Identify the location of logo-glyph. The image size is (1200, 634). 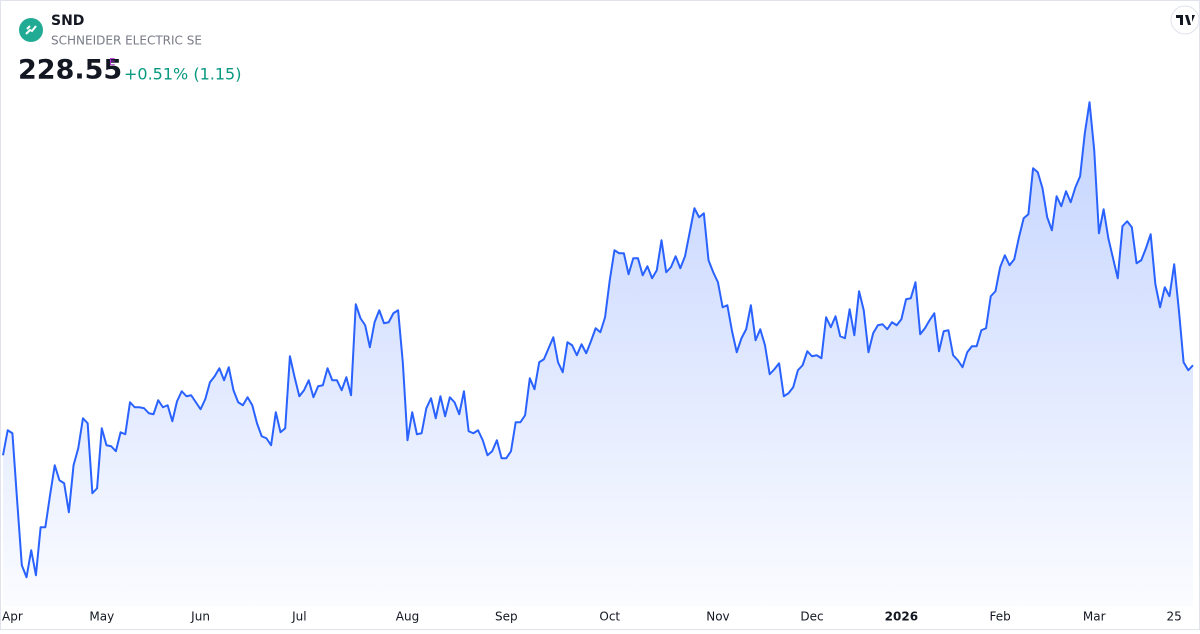
(31, 30).